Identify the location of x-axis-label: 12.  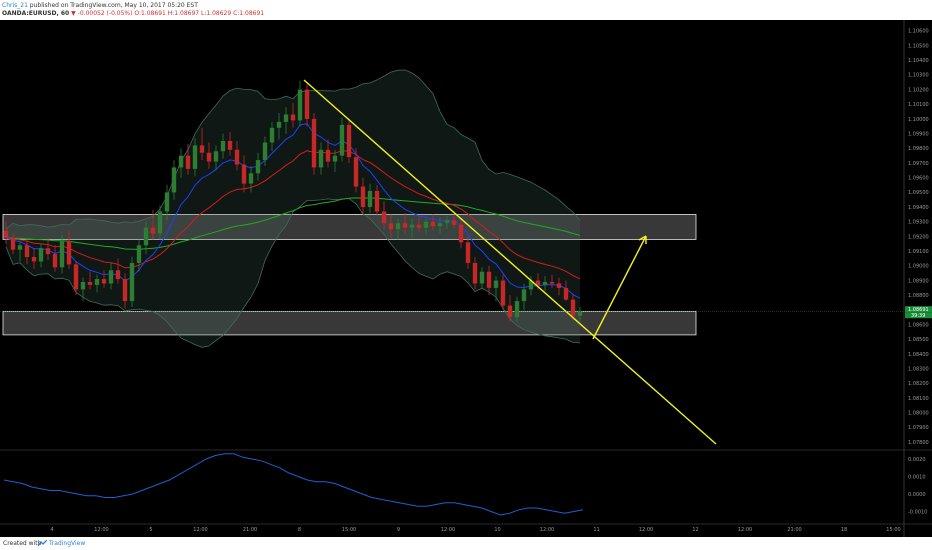
(695, 530).